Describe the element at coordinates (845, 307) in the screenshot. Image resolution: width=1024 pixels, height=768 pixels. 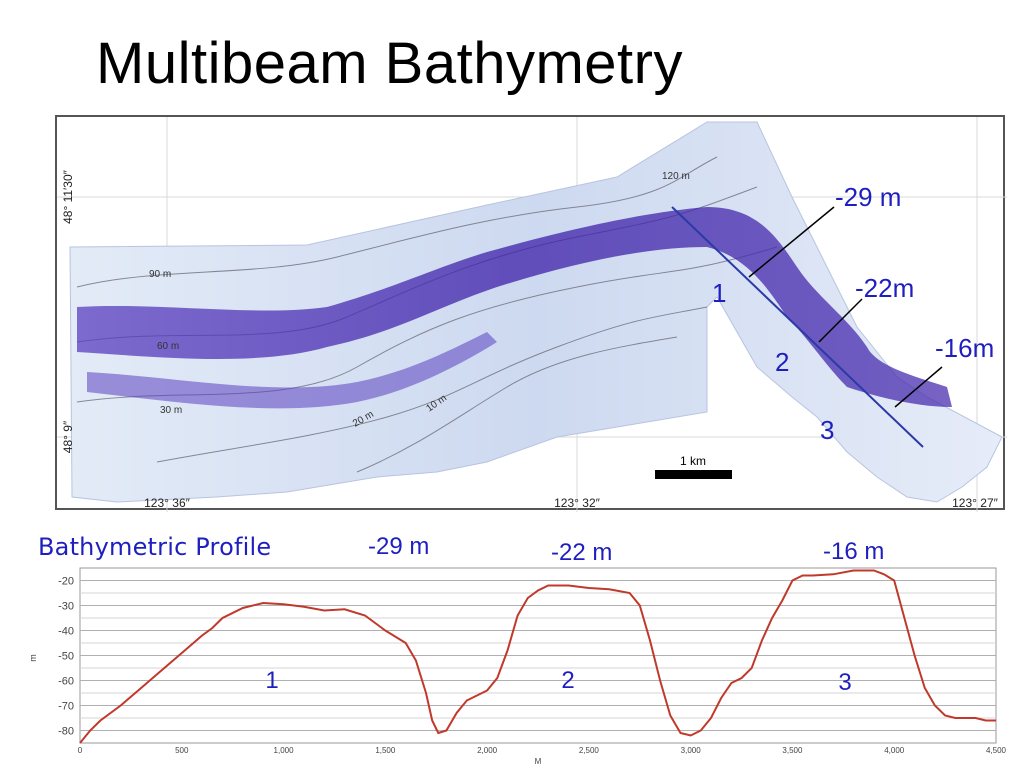
I see `callout-leaders` at that location.